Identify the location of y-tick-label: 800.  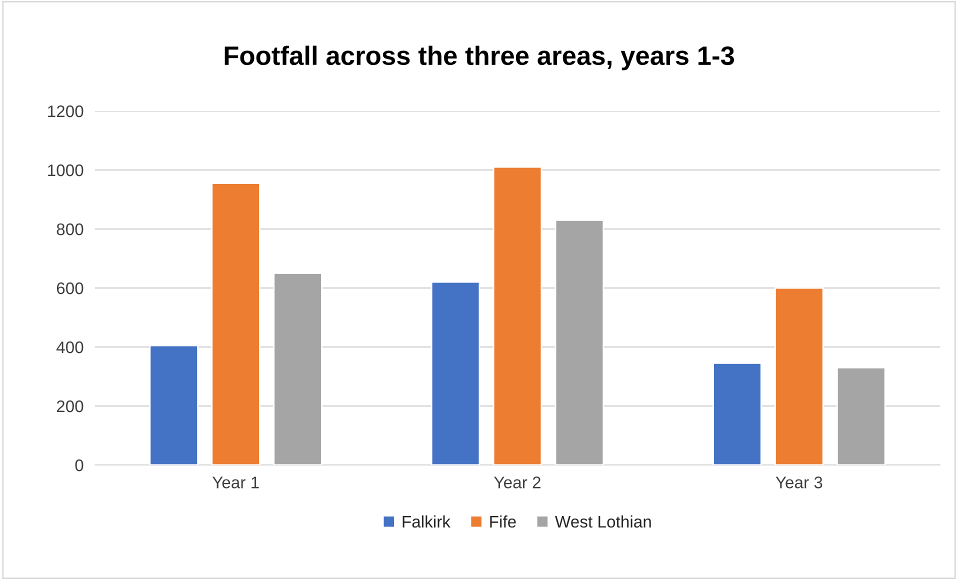
(70, 229).